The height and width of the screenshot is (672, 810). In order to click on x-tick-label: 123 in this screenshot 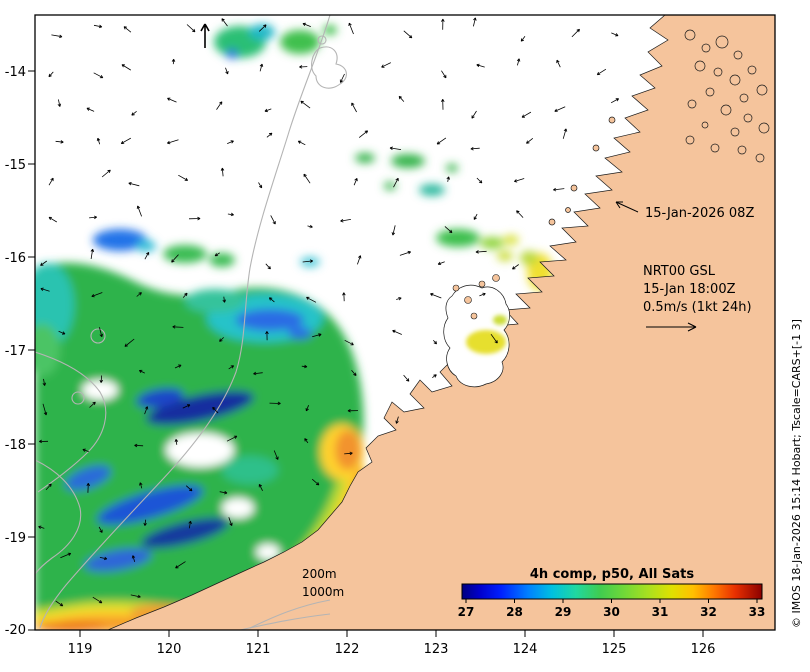, I will do `click(436, 649)`.